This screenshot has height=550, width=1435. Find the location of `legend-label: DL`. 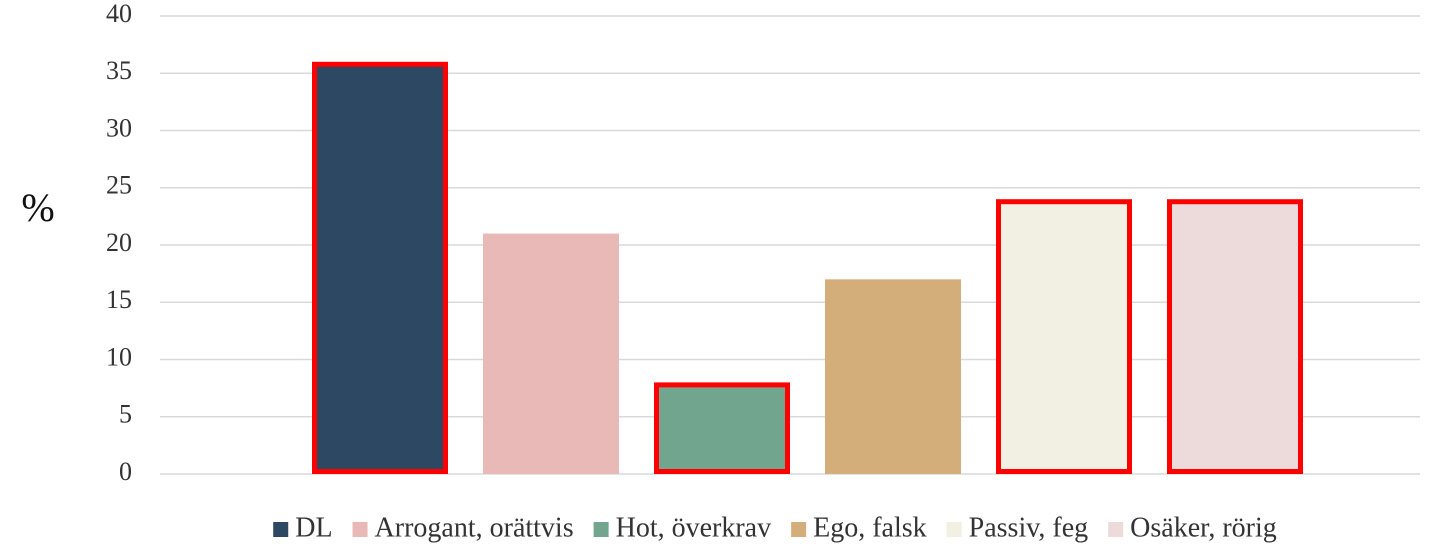

legend-label: DL is located at coordinates (313, 527).